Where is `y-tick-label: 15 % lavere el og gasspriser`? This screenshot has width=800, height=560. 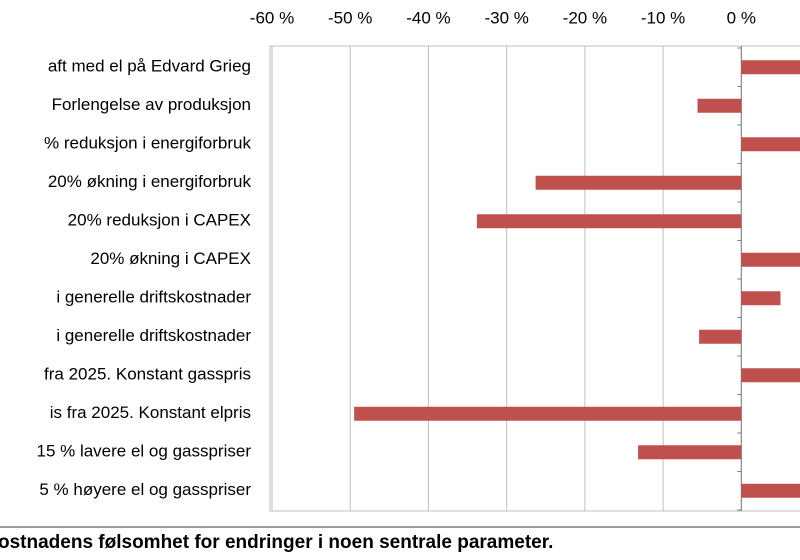 y-tick-label: 15 % lavere el og gasspriser is located at coordinates (143, 451).